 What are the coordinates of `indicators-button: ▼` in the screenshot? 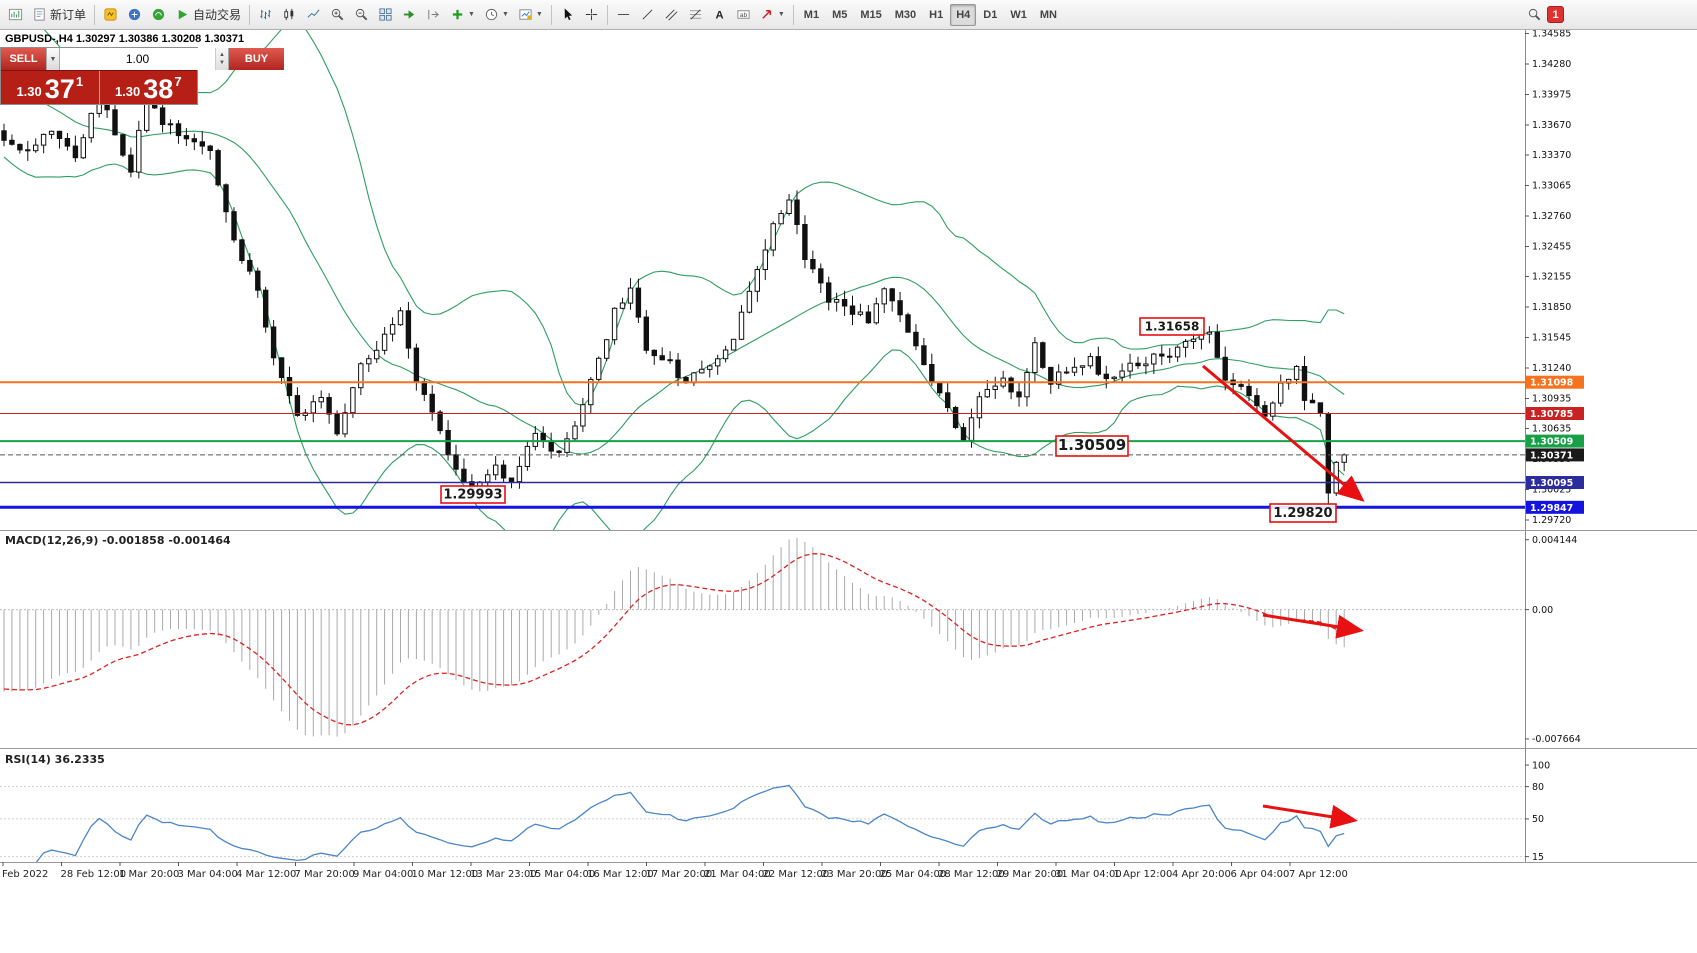 It's located at (462, 15).